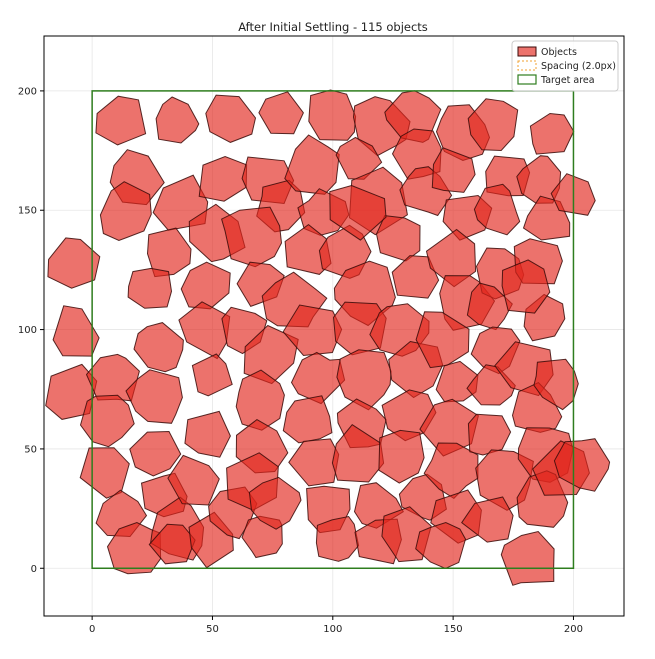 This screenshot has height=659, width=655. I want to click on x-tick-label: 50, so click(212, 629).